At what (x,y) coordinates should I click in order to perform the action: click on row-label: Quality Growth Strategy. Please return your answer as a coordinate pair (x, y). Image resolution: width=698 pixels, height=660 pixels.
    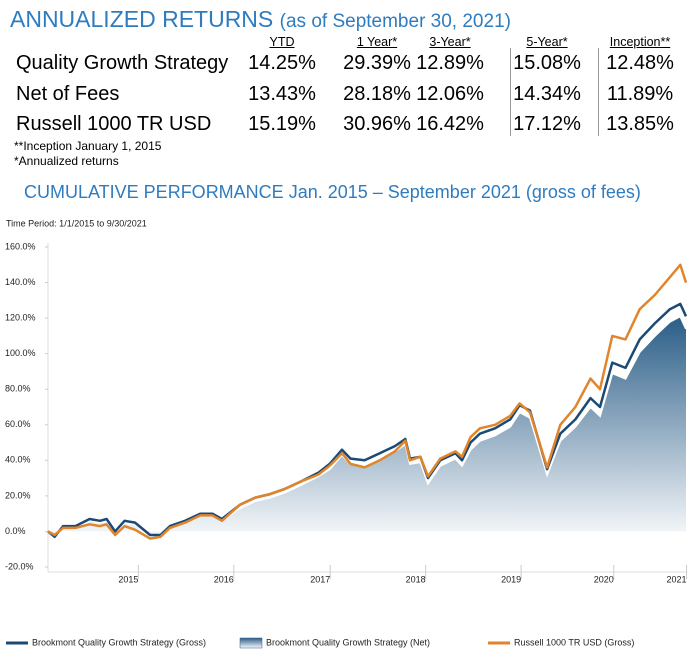
    Looking at the image, I should click on (122, 63).